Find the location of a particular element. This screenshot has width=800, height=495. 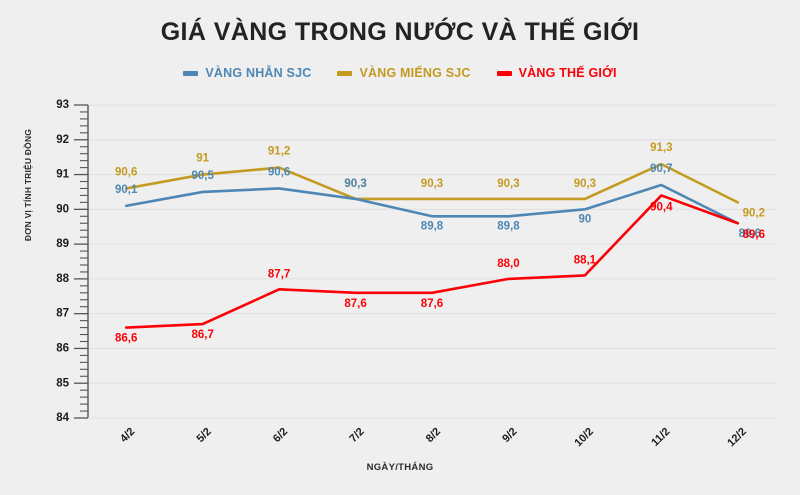

y-tick-label: 85 is located at coordinates (62, 383).